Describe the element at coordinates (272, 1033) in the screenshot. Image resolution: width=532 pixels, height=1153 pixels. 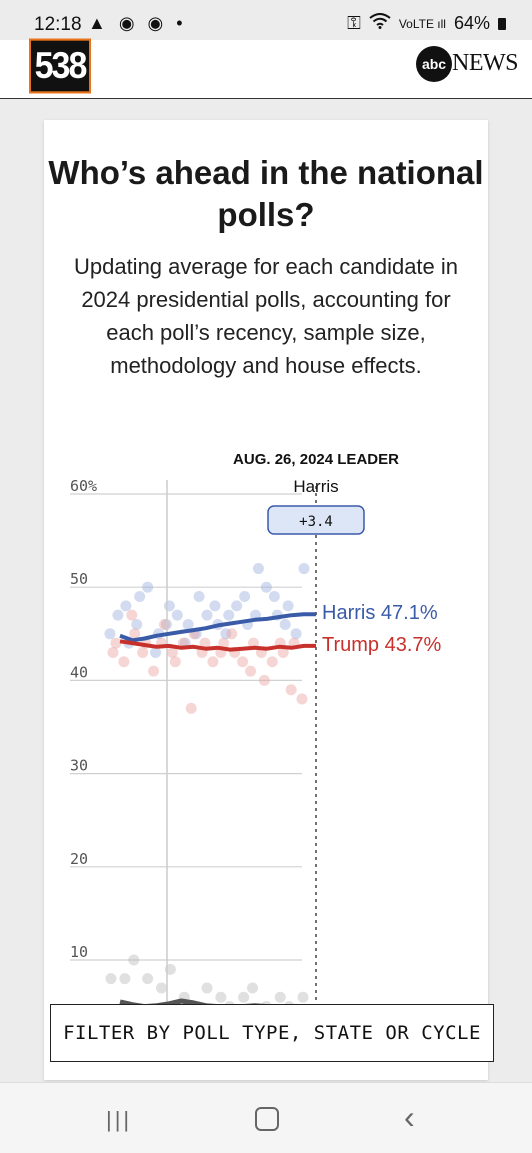
I see `filter-button: FILTER BY POLL TYPE, STATE OR CYCLE` at that location.